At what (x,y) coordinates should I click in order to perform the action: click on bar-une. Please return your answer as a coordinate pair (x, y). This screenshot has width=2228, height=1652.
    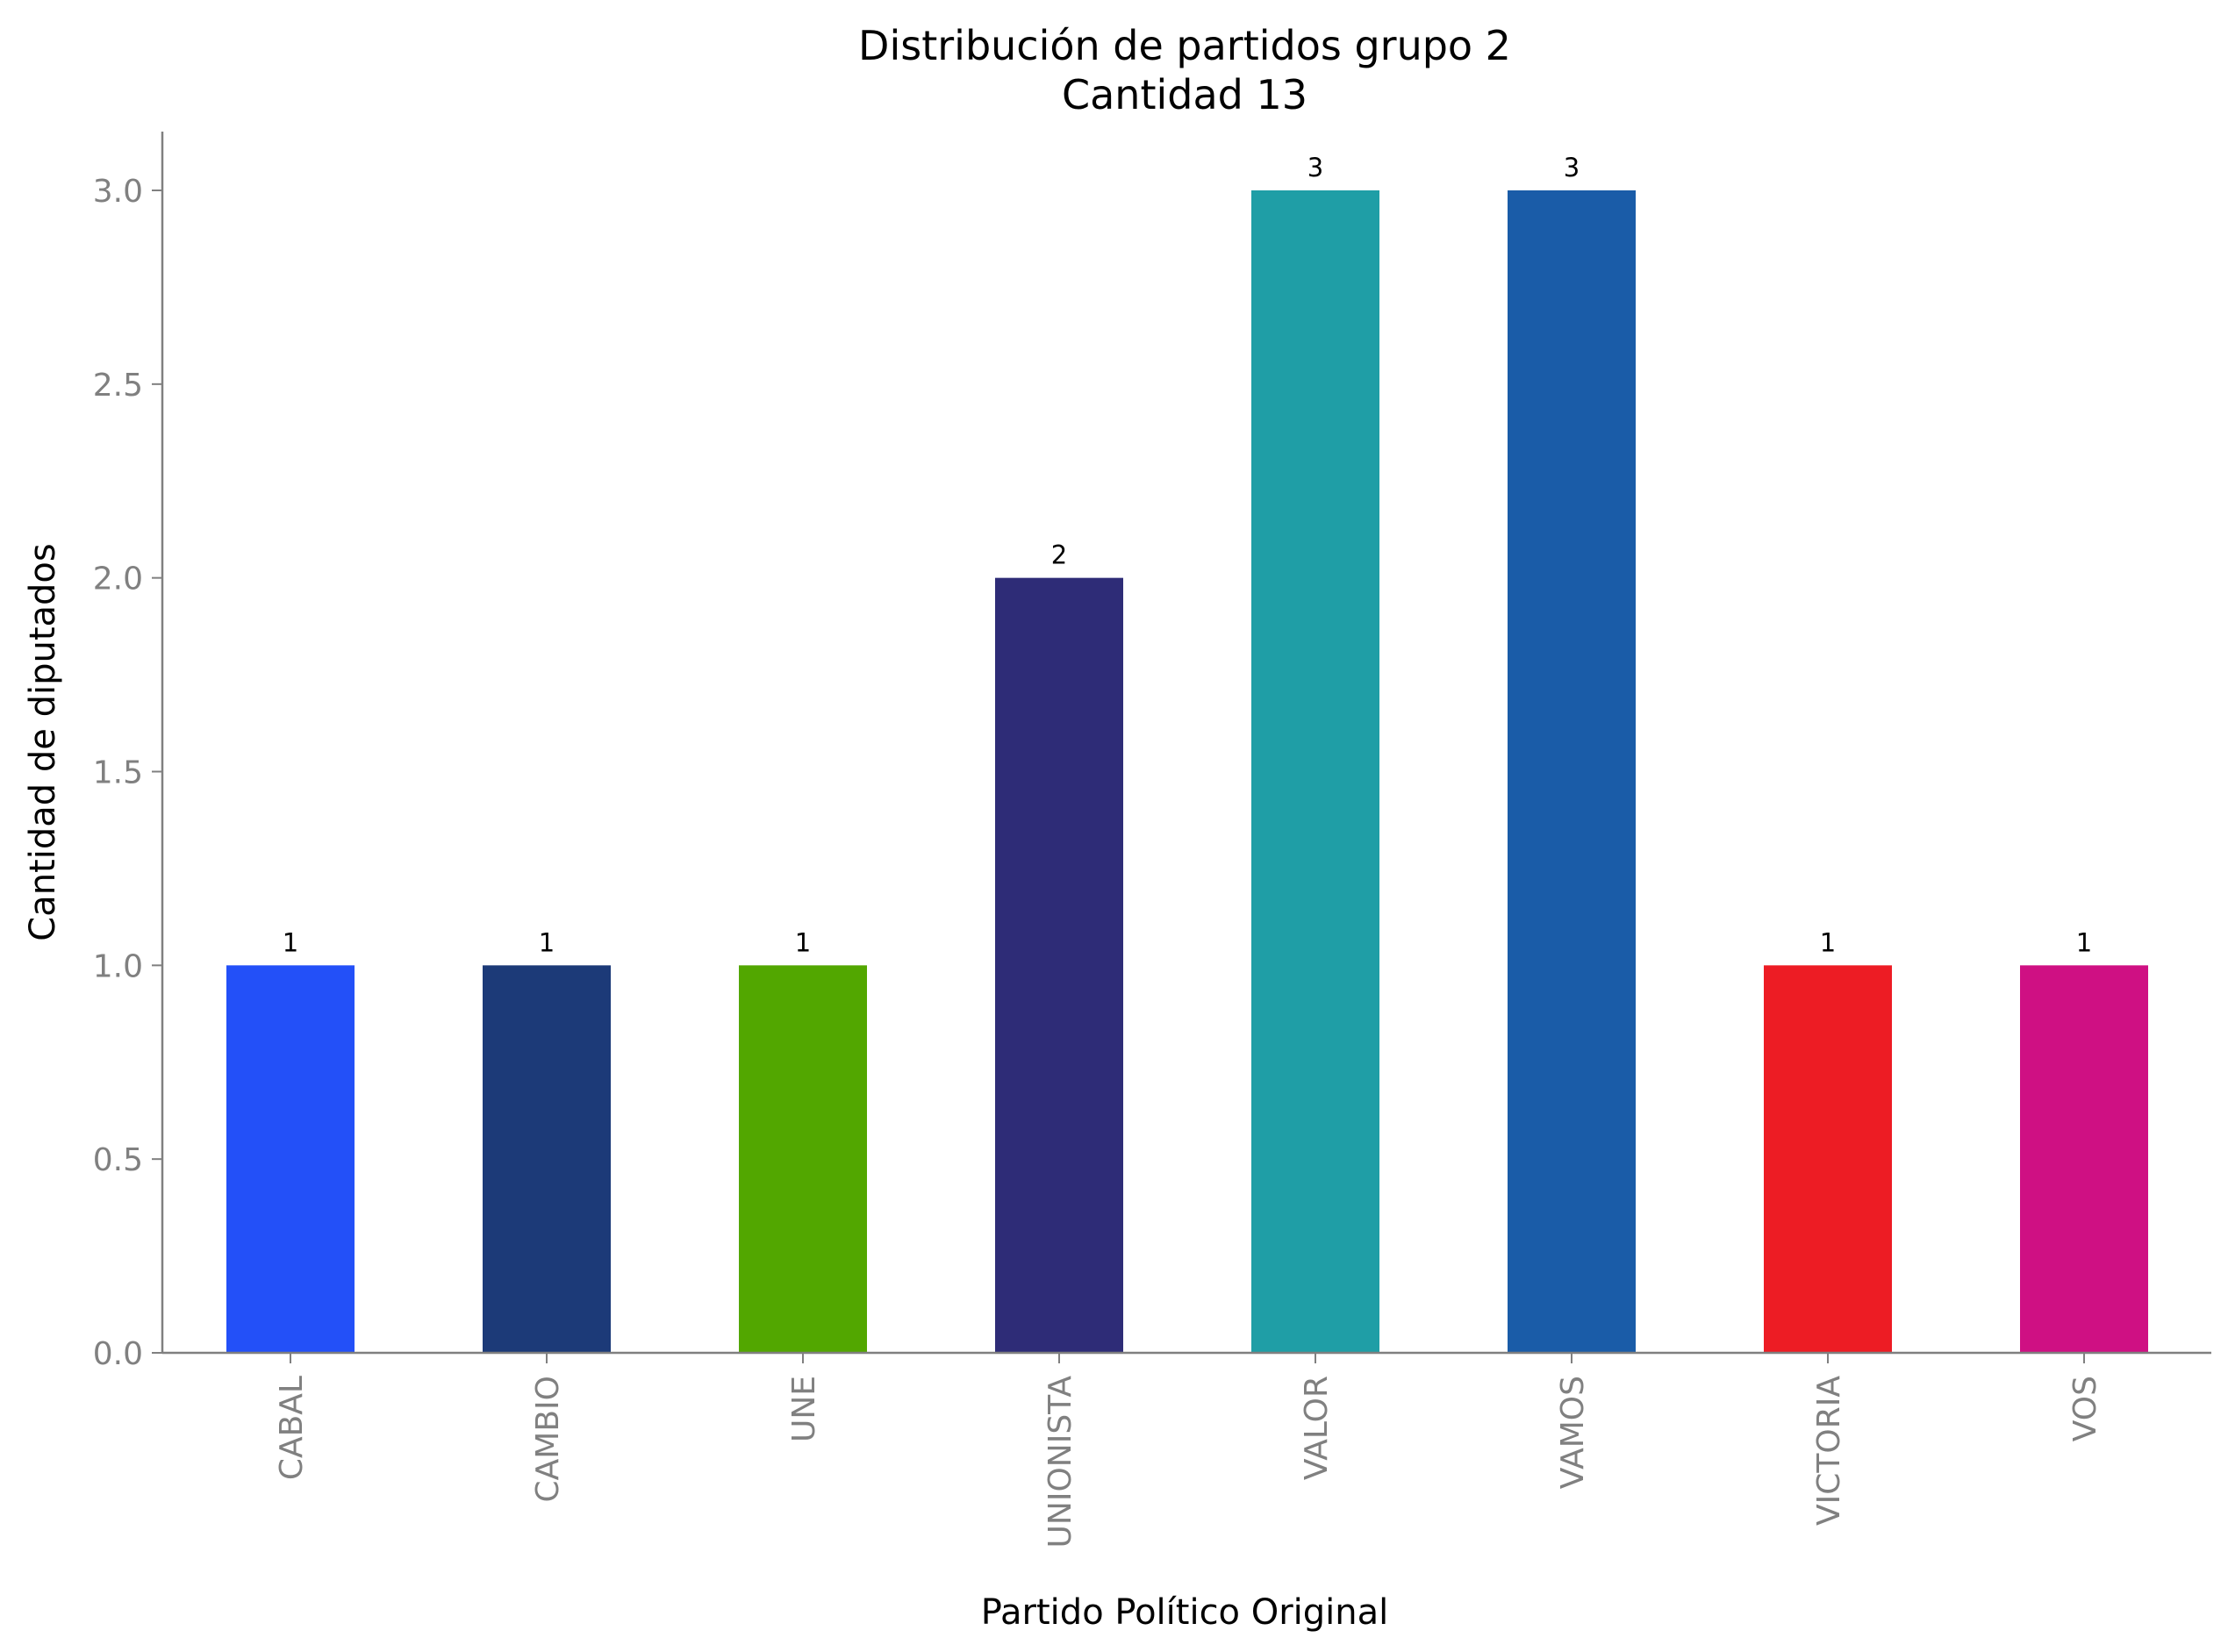
    Looking at the image, I should click on (803, 1159).